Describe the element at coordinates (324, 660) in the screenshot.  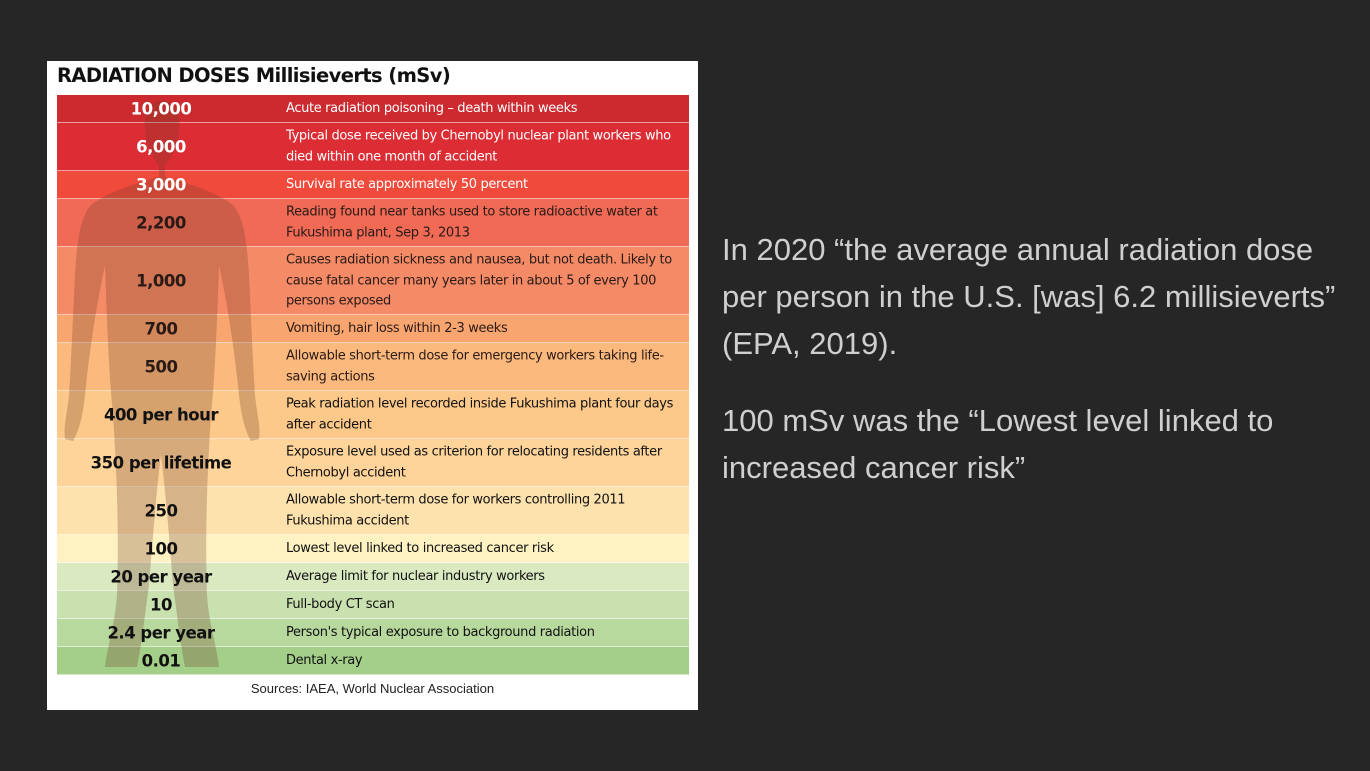
I see `dose-description: Dental x-ray` at that location.